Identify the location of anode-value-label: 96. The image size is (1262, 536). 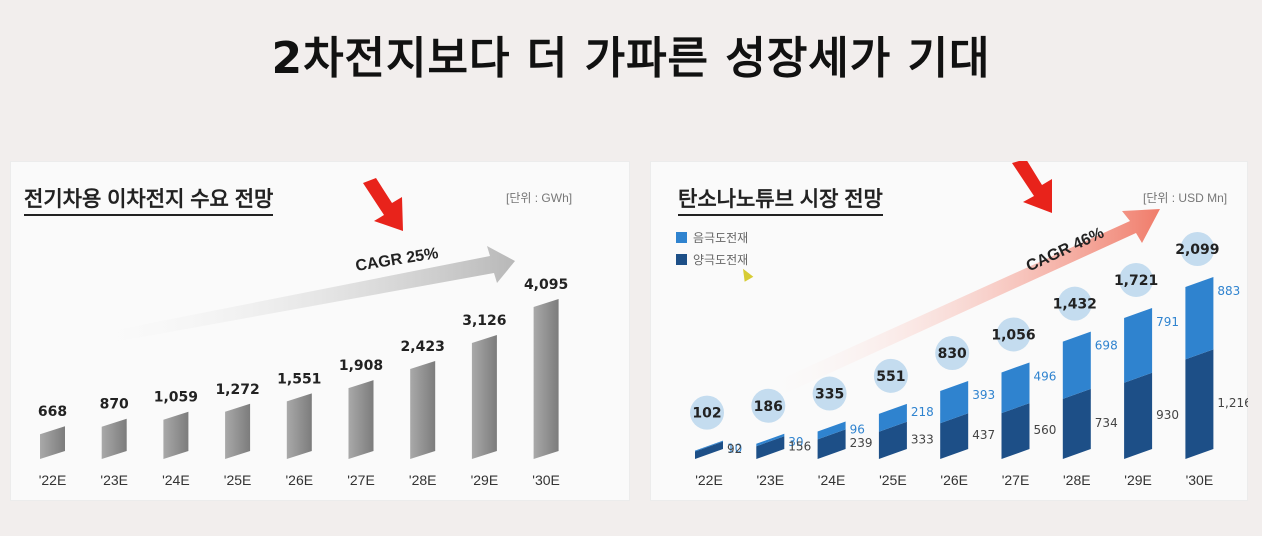
(857, 430).